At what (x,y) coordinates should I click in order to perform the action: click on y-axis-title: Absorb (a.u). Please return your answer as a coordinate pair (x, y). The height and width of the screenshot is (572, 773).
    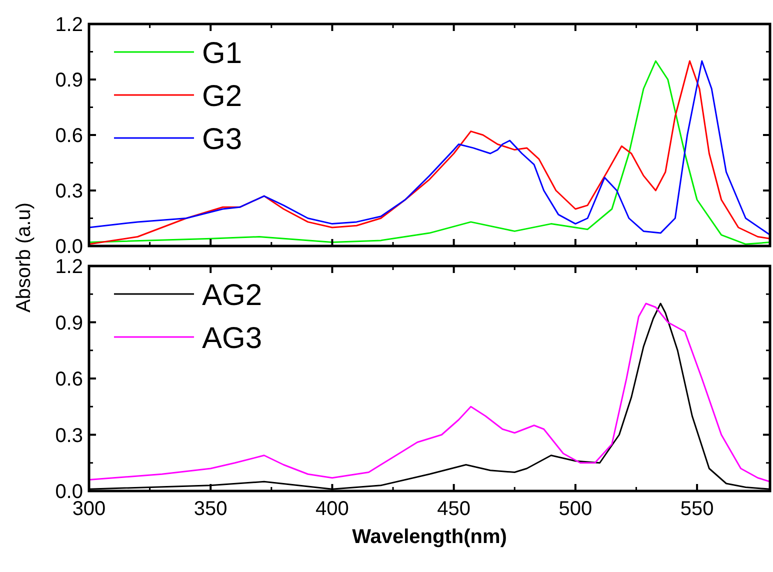
    Looking at the image, I should click on (24, 257).